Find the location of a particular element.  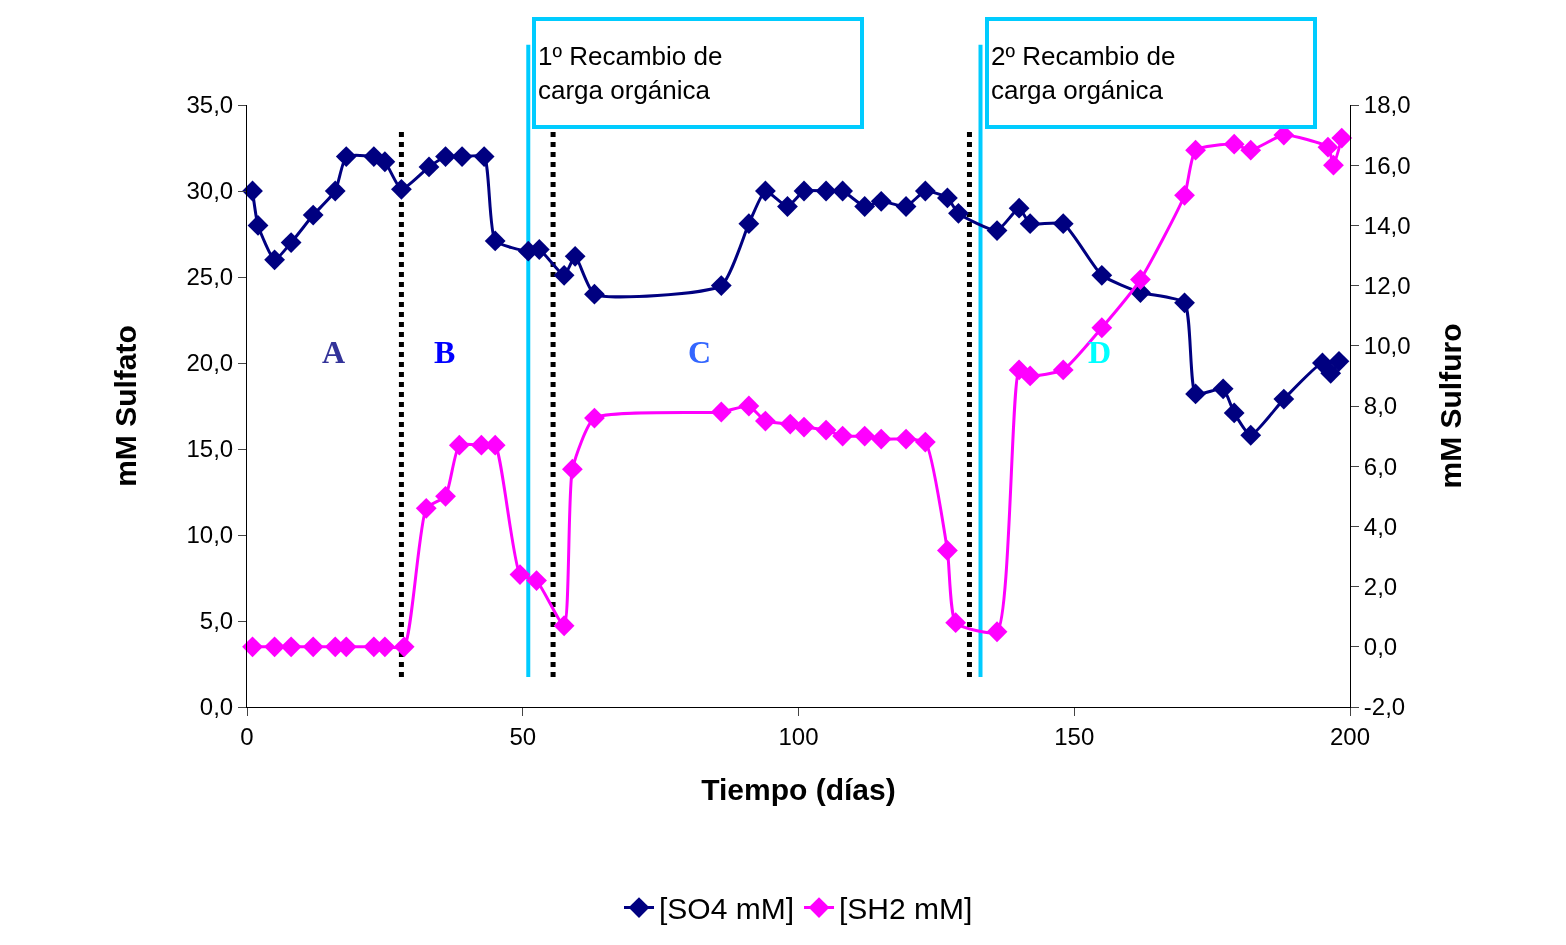

y2-tick-label: 10,0 is located at coordinates (1387, 346).